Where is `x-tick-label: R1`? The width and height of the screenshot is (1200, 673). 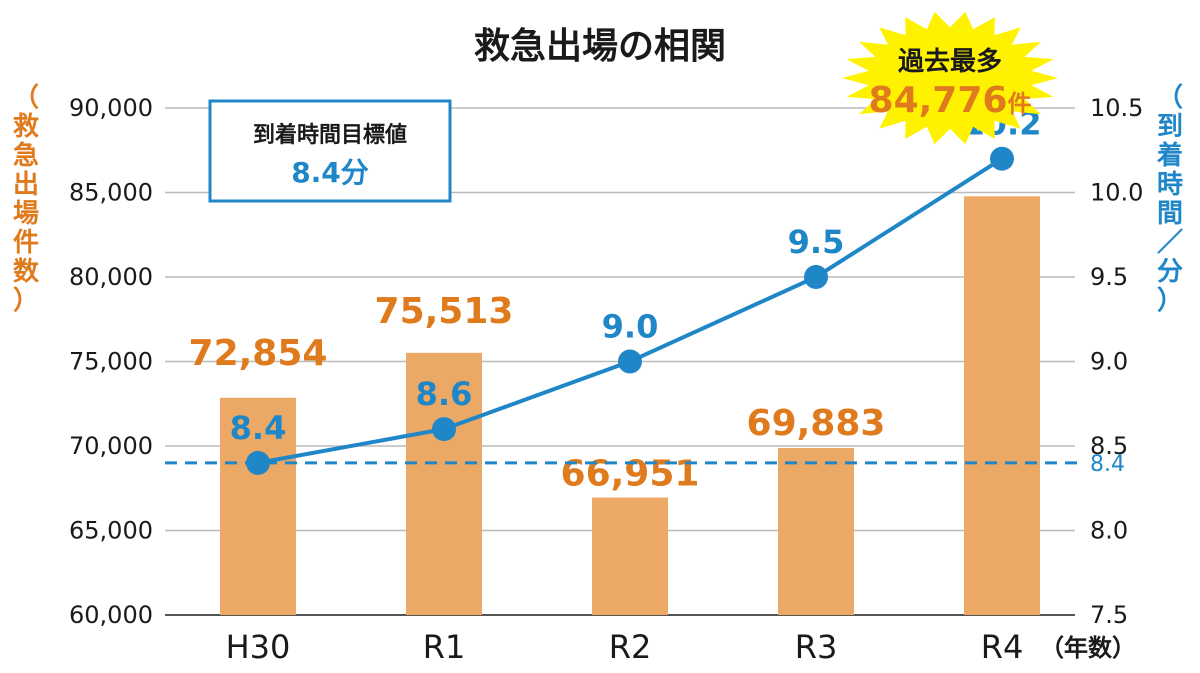
x-tick-label: R1 is located at coordinates (444, 647).